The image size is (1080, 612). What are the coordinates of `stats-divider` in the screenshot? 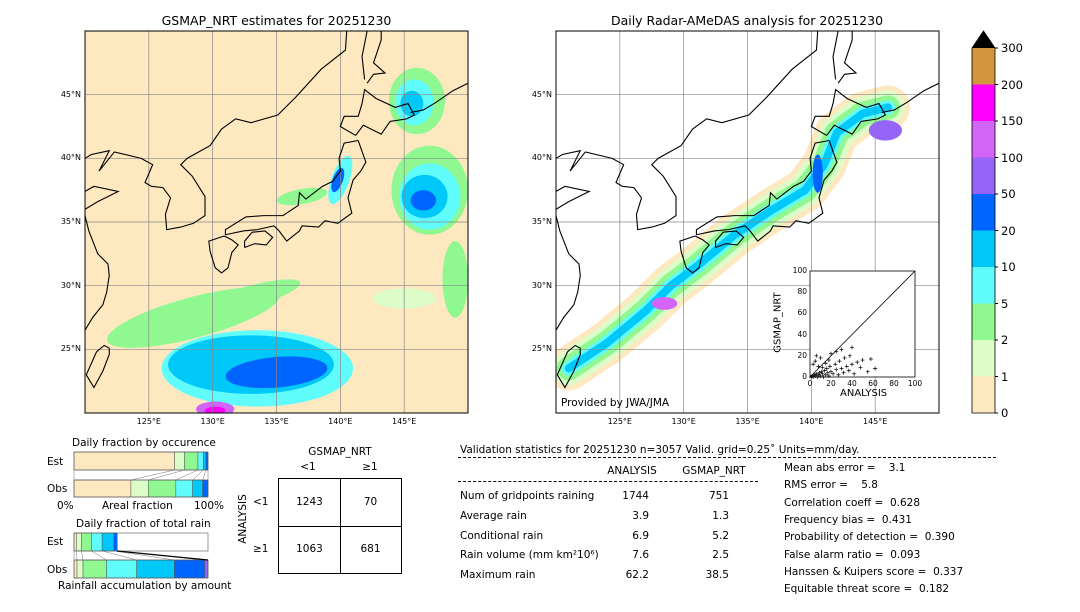 It's located at (727, 457).